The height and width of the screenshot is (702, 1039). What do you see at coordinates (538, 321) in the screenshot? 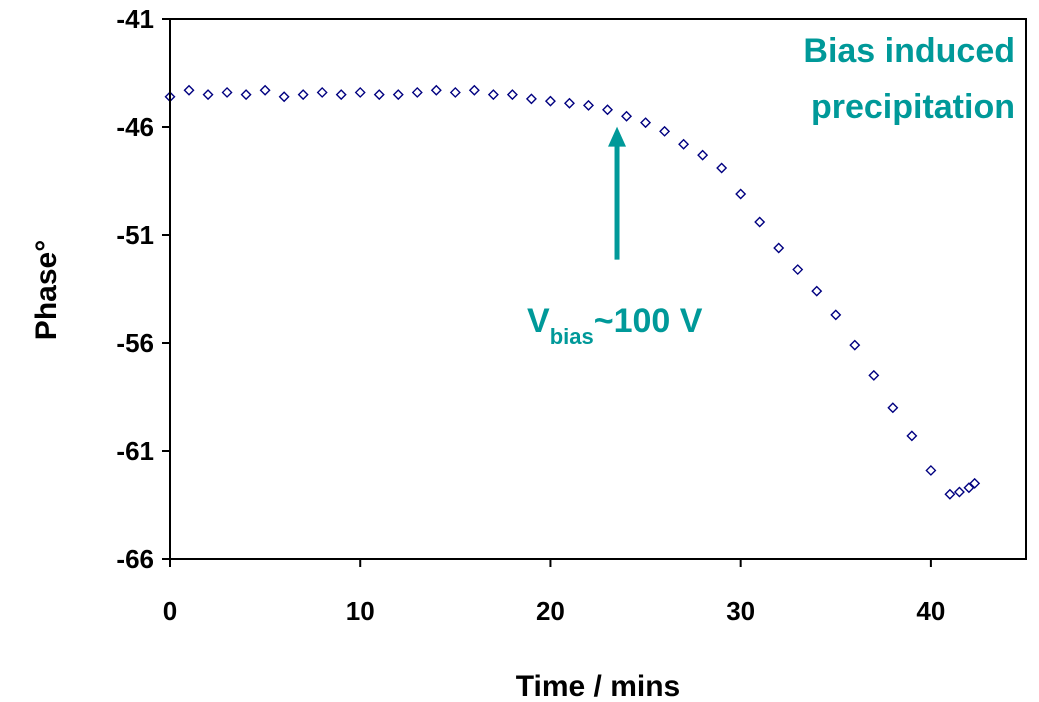
I see `vbias-label-main: V` at bounding box center [538, 321].